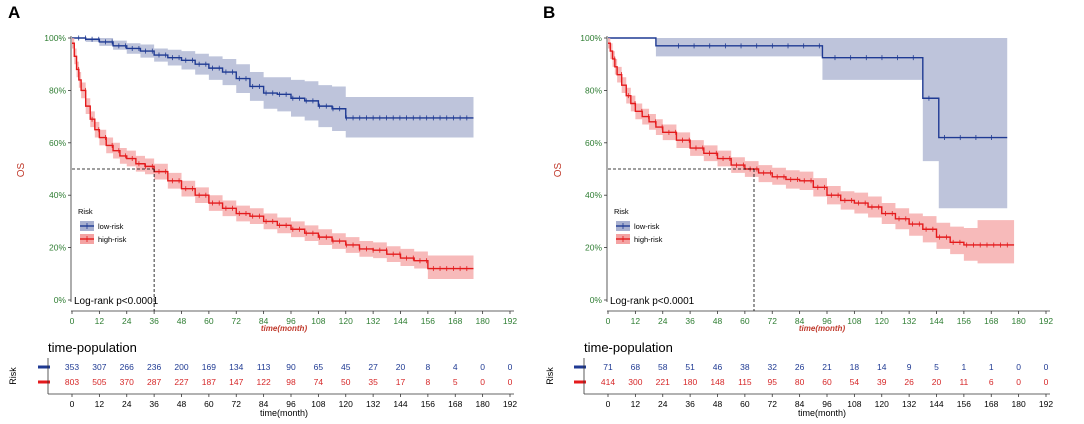 Image resolution: width=1084 pixels, height=424 pixels. I want to click on panel-a-low-risk-curve, so click(273, 78).